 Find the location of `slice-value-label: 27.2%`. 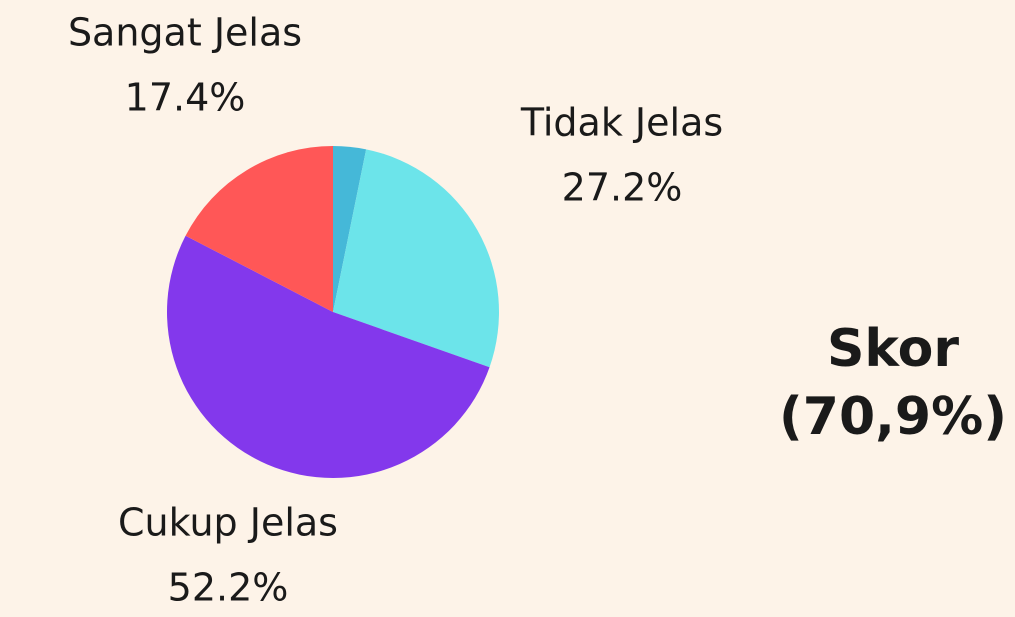

slice-value-label: 27.2% is located at coordinates (622, 188).